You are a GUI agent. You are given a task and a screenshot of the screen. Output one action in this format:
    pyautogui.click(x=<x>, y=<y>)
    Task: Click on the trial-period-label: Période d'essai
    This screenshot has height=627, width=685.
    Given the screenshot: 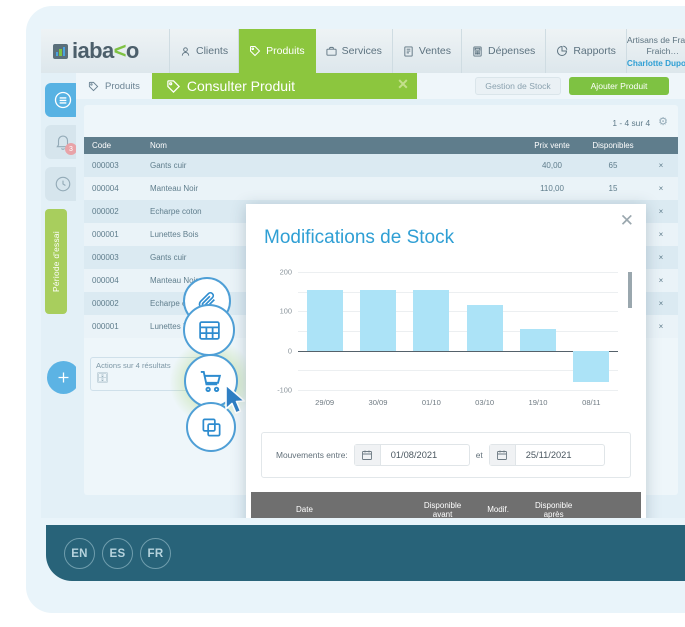 What is the action you would take?
    pyautogui.click(x=56, y=261)
    